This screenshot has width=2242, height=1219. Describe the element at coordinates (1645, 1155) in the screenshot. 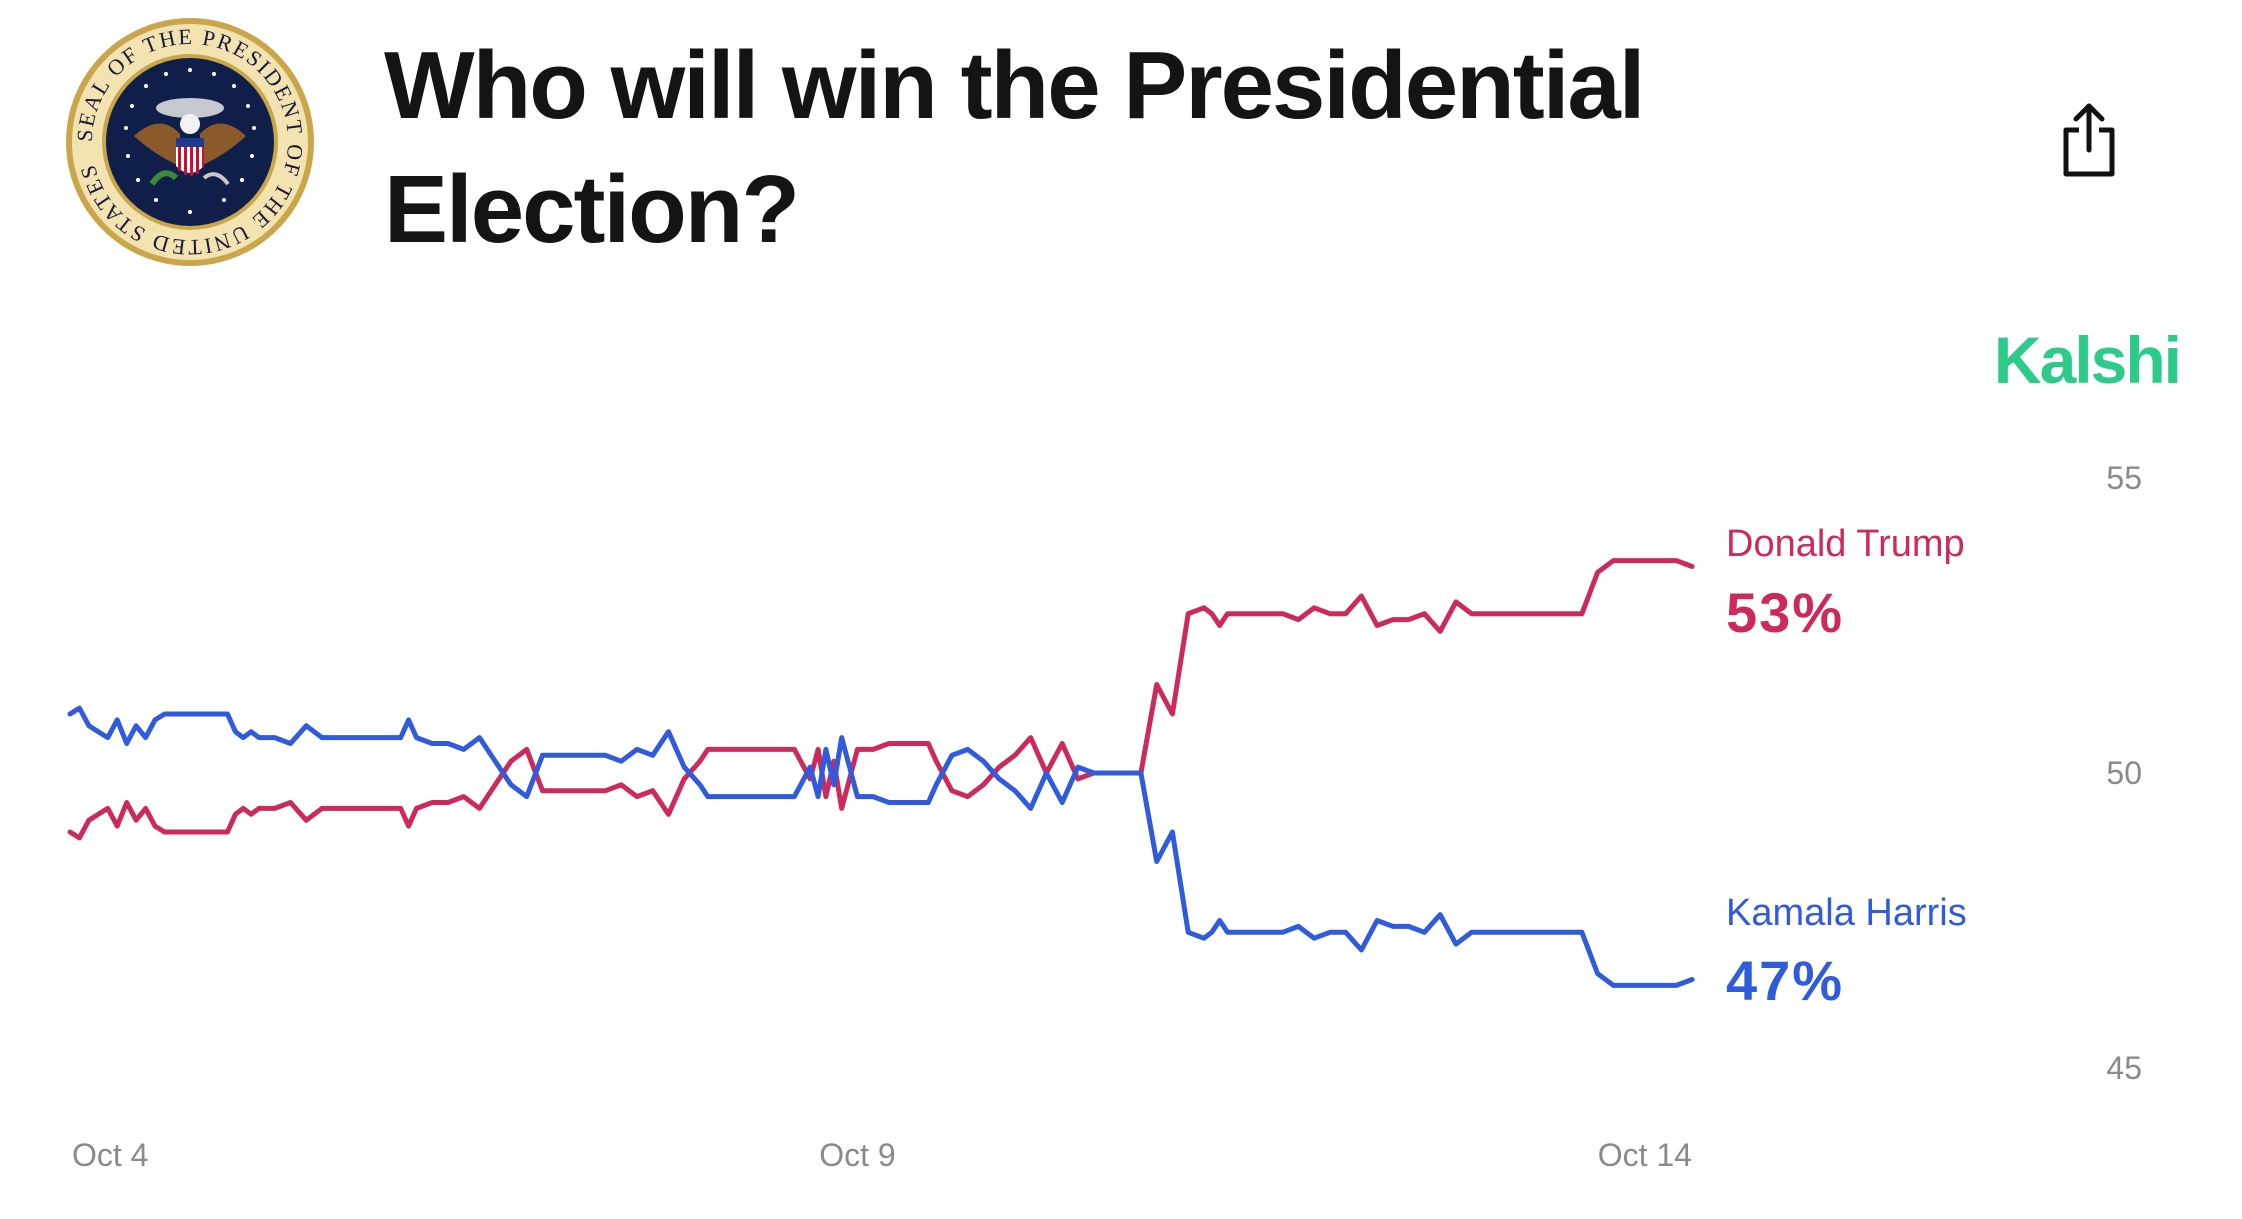

I see `x-tick-label: Oct 14` at that location.